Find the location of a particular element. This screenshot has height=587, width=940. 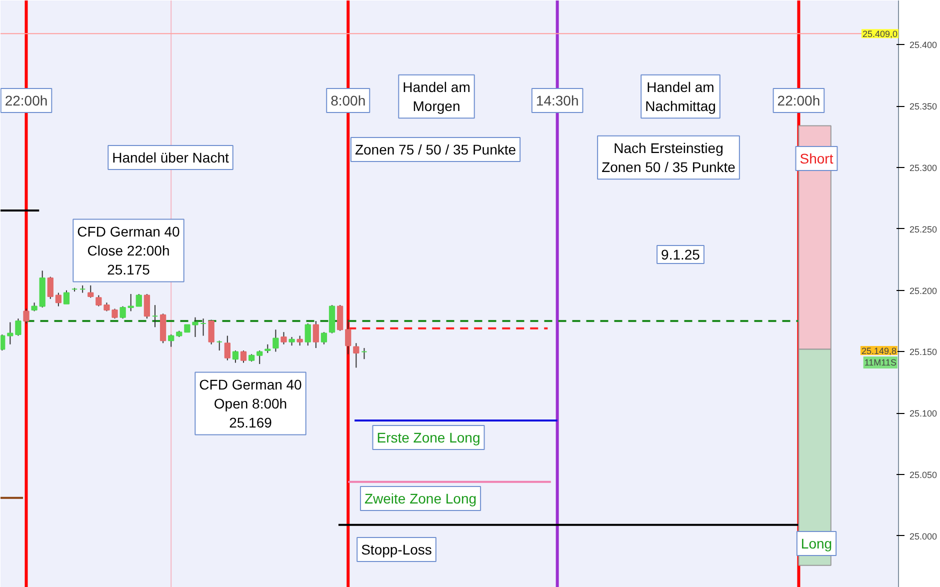

annotation: 25.149,8 is located at coordinates (879, 351).